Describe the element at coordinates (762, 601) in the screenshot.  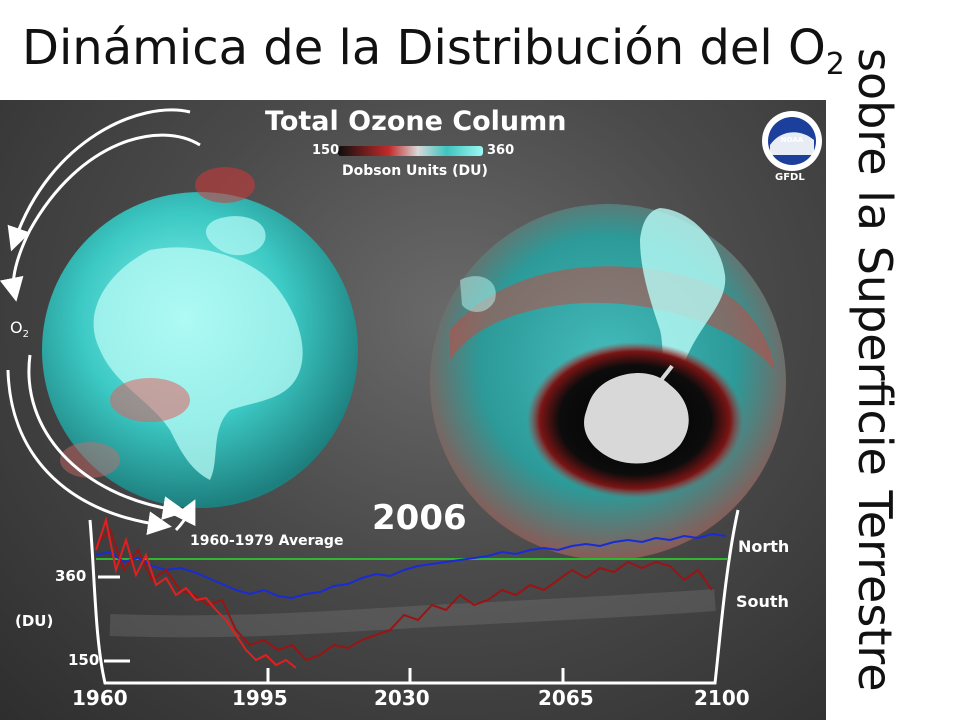
I see `south-label: South` at that location.